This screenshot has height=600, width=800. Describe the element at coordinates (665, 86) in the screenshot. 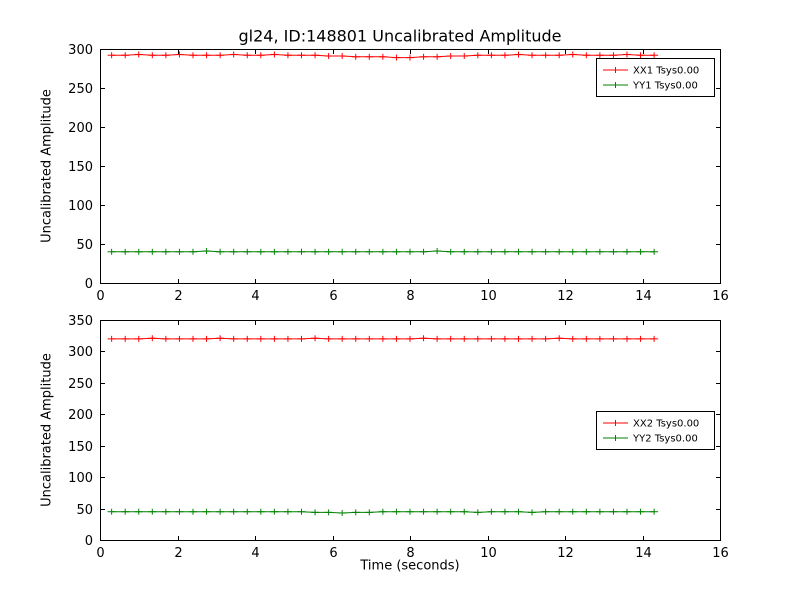

I see `legend-label: YY1 Tsys0.00` at that location.